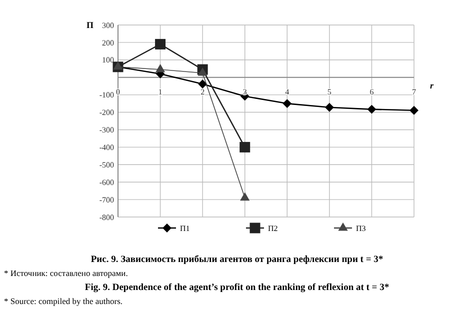  Describe the element at coordinates (108, 25) in the screenshot. I see `y-tick-label: 300` at that location.